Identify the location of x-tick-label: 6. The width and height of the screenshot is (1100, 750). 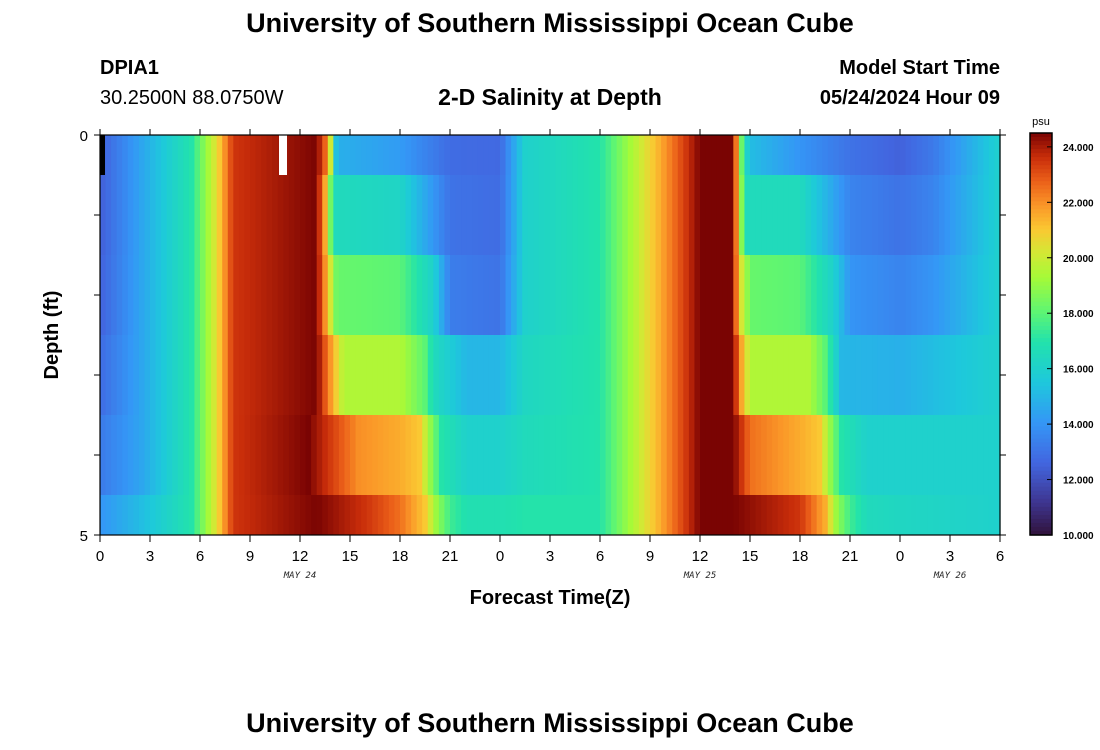
(600, 556).